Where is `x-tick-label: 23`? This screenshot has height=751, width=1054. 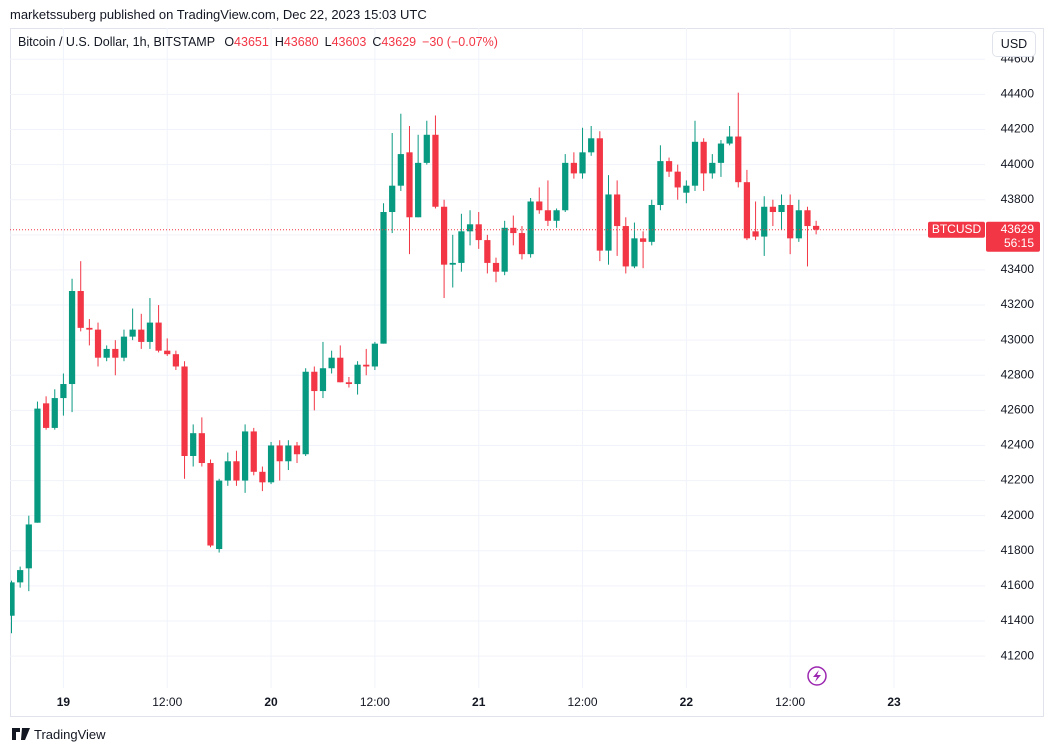
x-tick-label: 23 is located at coordinates (894, 702).